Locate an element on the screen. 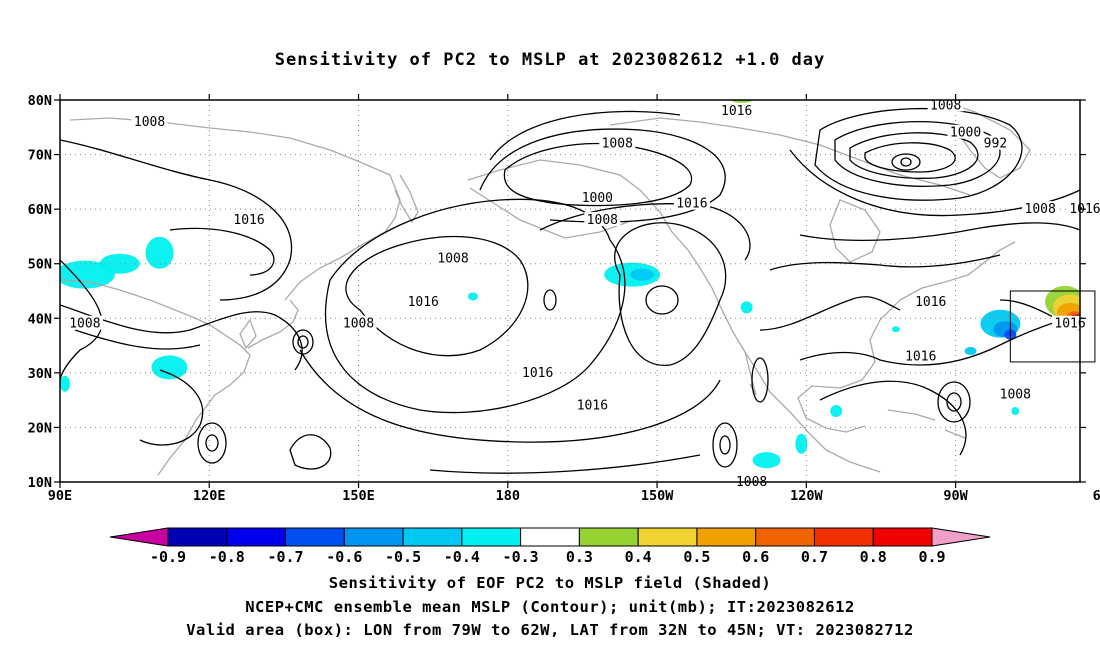  coastline-aleutians is located at coordinates (549, 213).